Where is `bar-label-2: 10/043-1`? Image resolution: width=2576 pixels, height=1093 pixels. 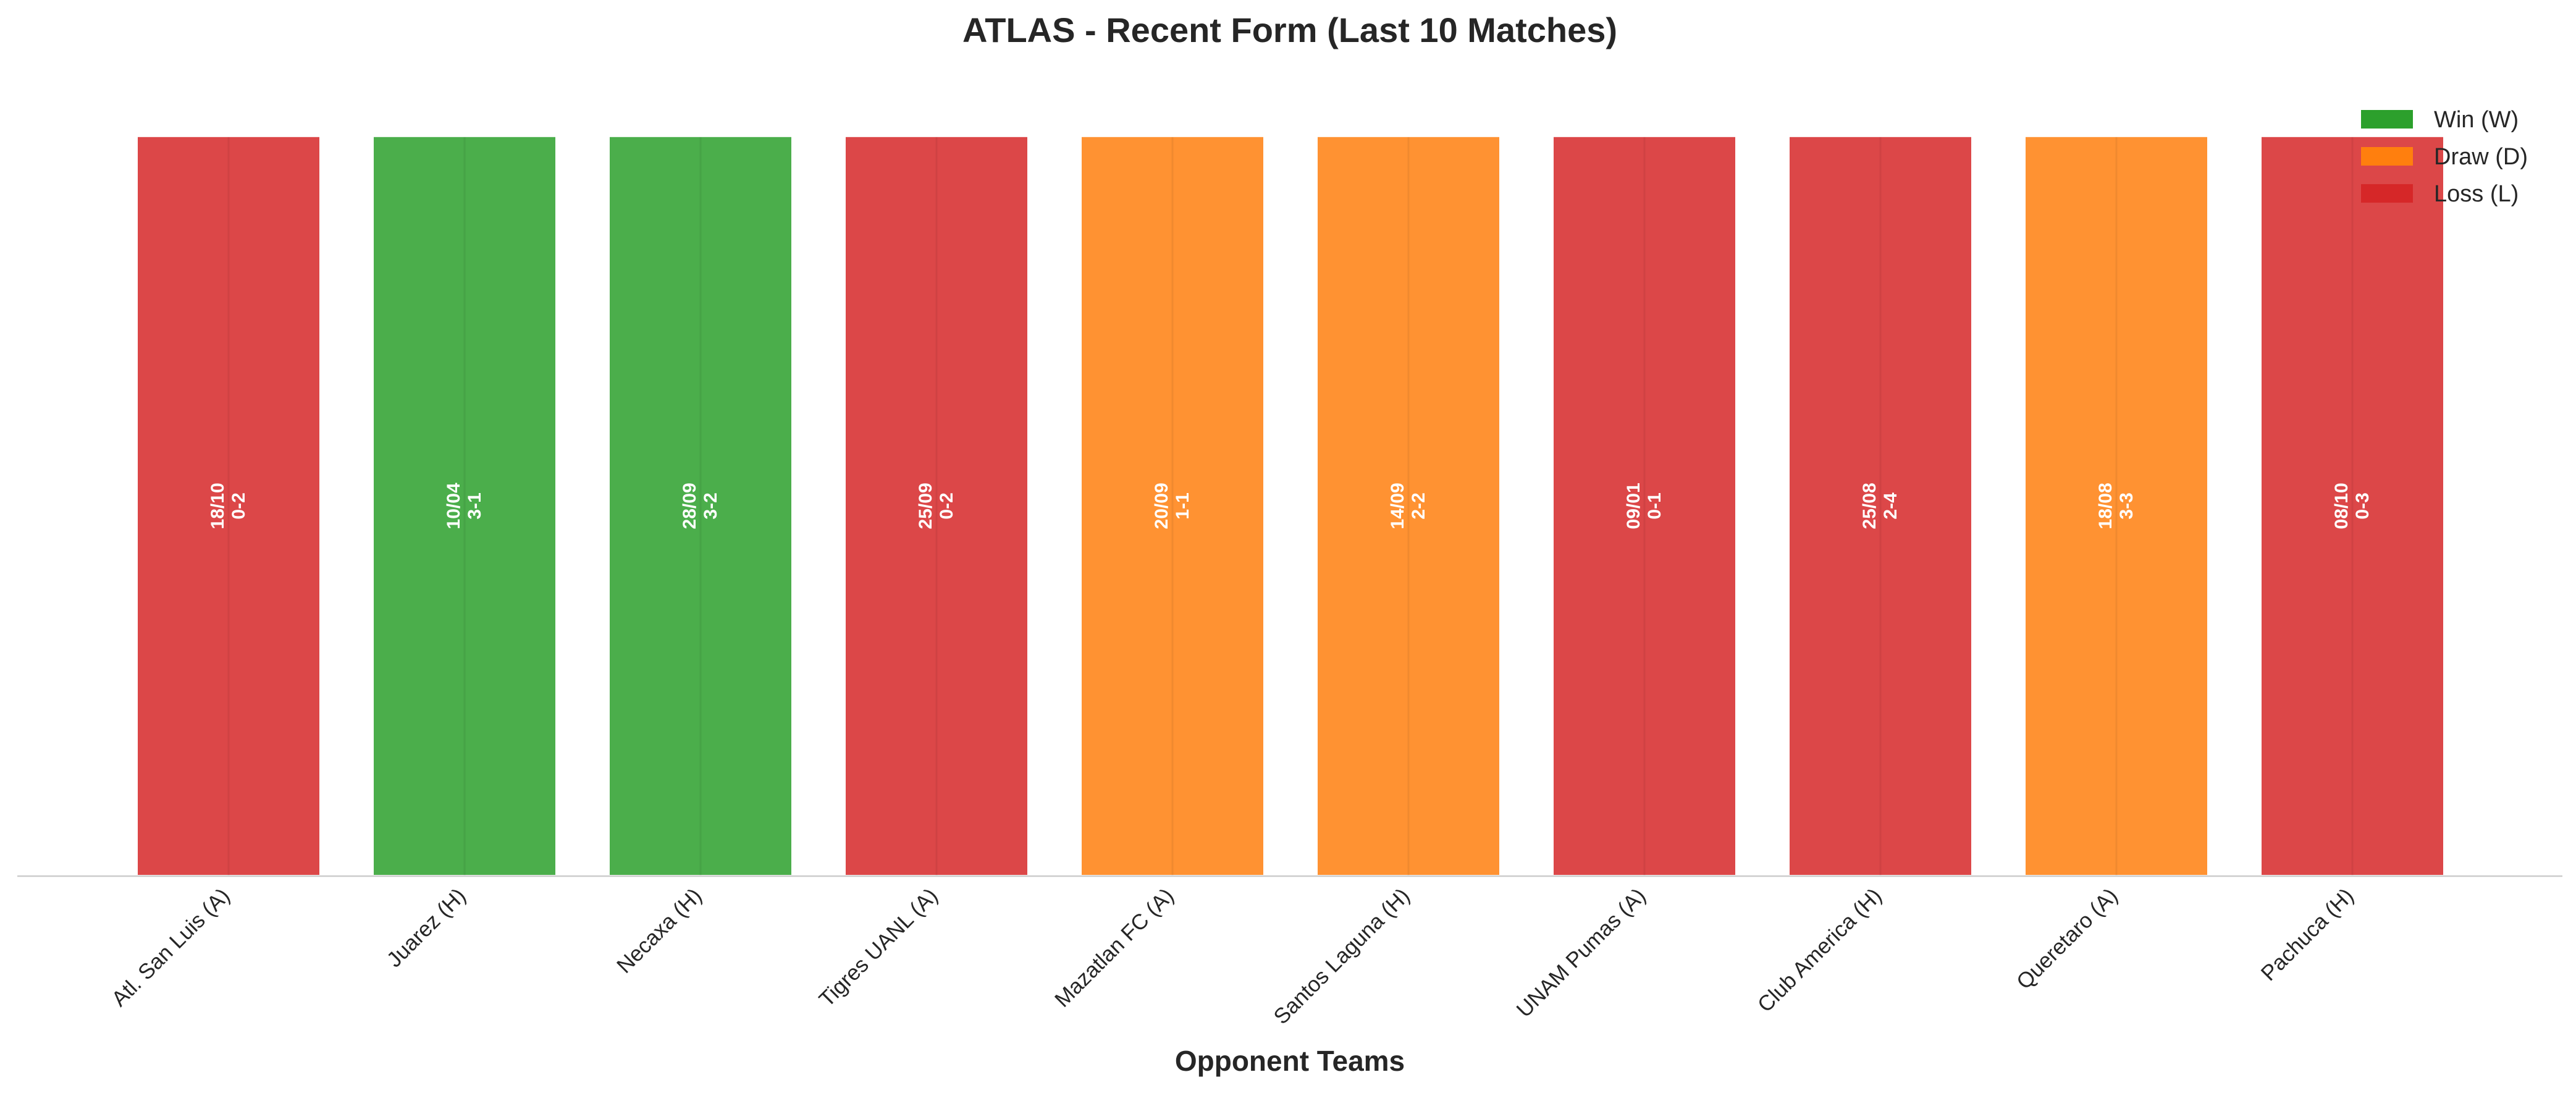 bar-label-2: 10/043-1 is located at coordinates (464, 506).